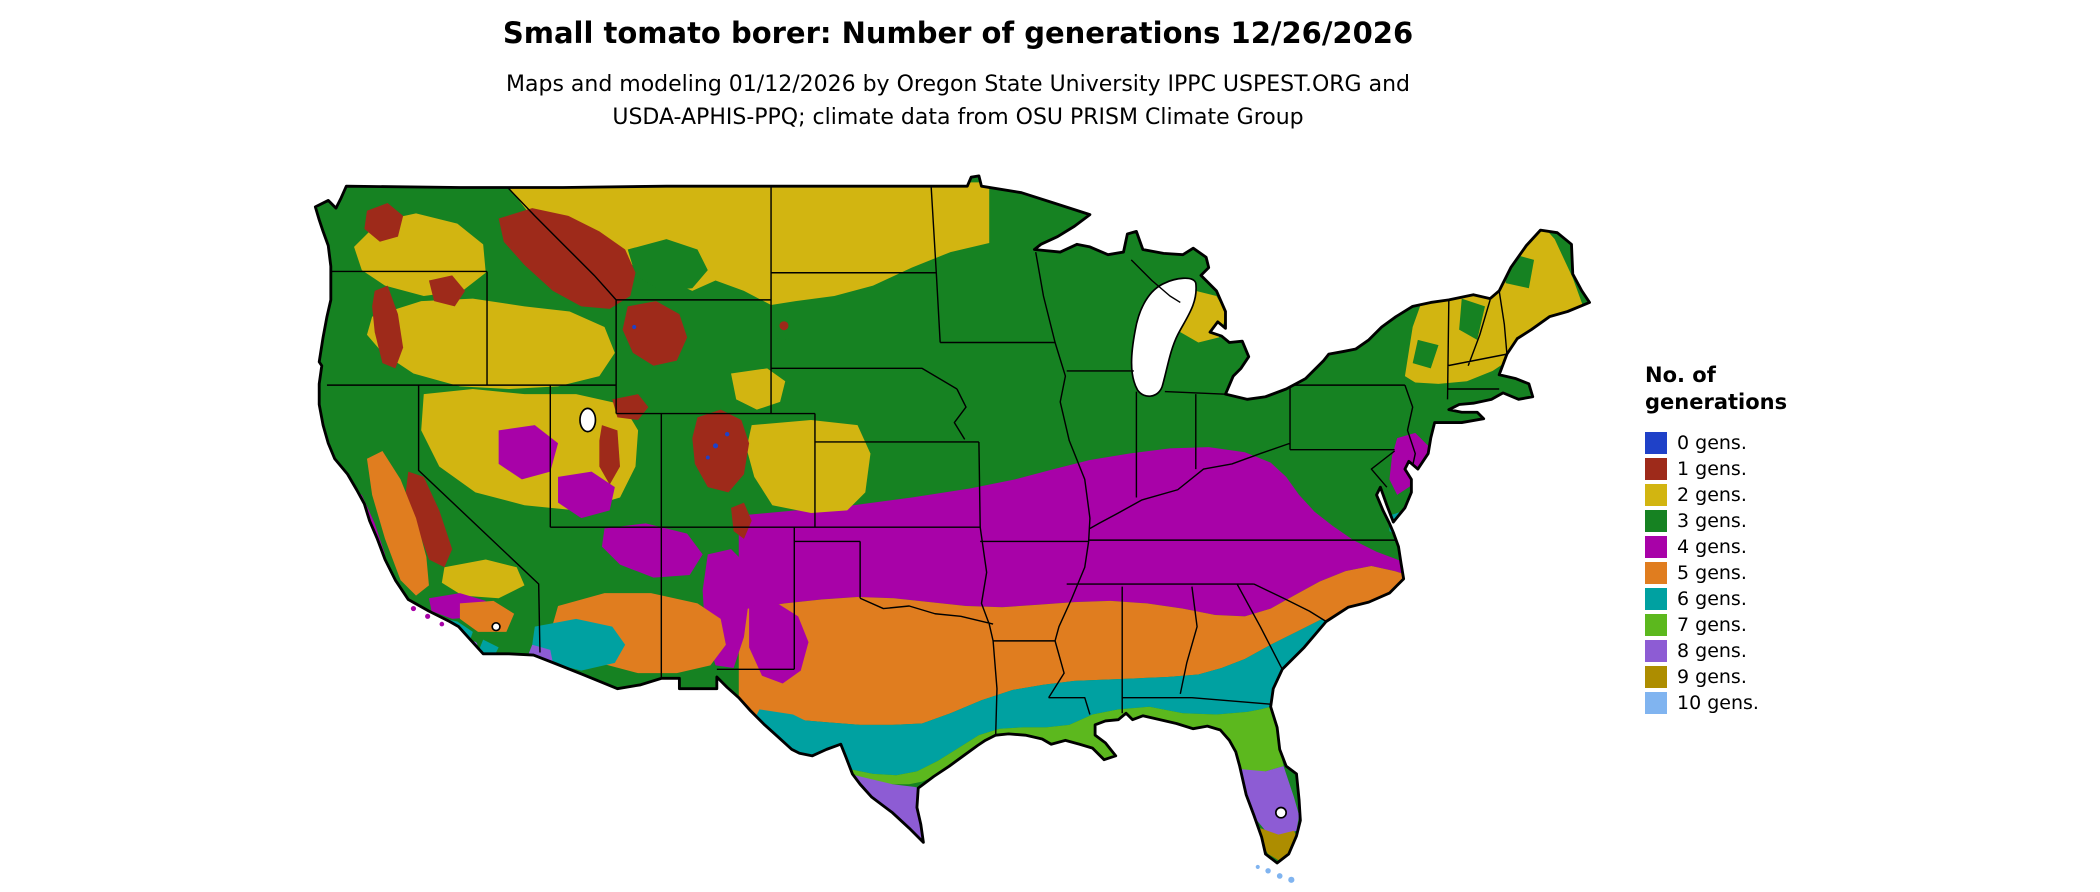 The height and width of the screenshot is (892, 2100). What do you see at coordinates (681, 392) in the screenshot?
I see `map-region-0-gens` at bounding box center [681, 392].